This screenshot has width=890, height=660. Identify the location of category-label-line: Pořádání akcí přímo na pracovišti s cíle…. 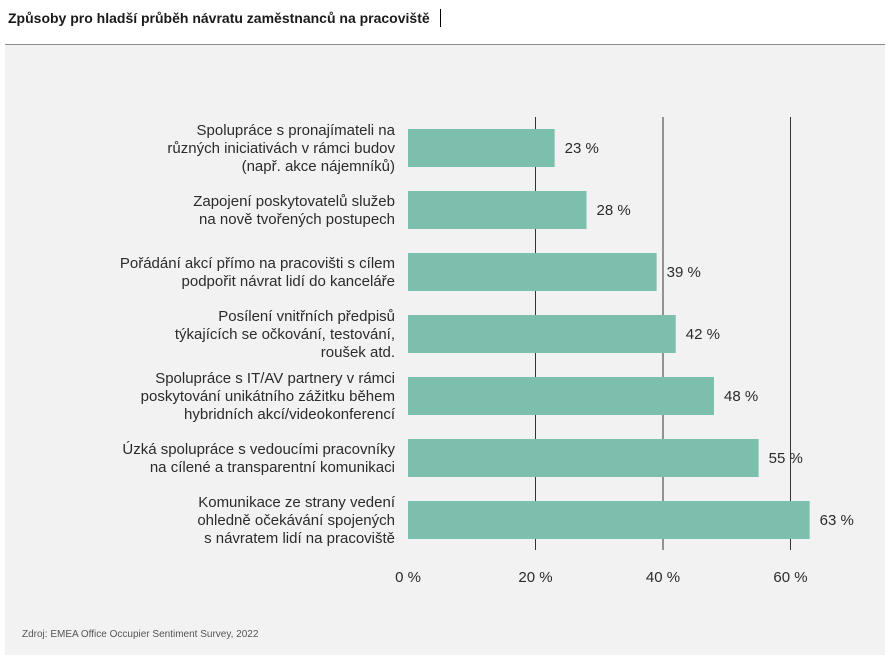
(257, 263).